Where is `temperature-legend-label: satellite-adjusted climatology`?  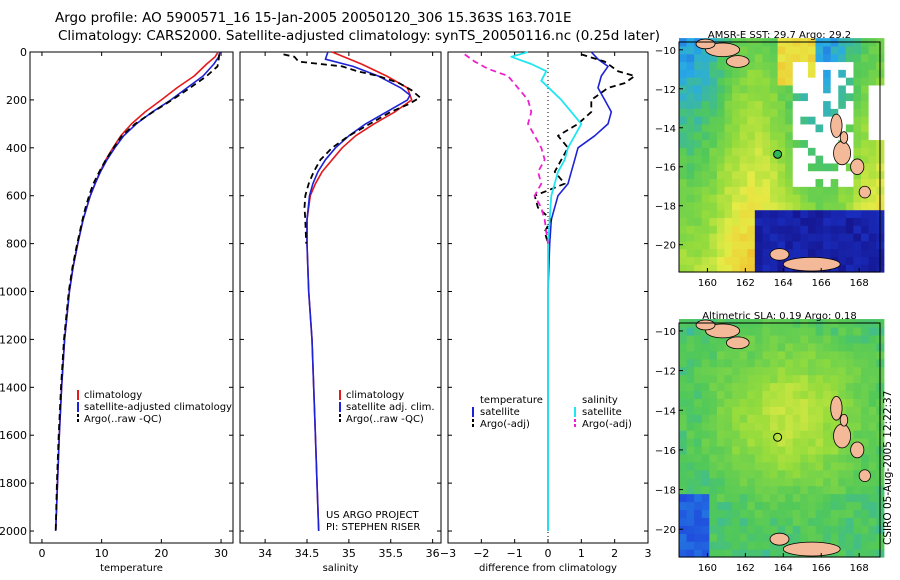 temperature-legend-label: satellite-adjusted climatology is located at coordinates (158, 407).